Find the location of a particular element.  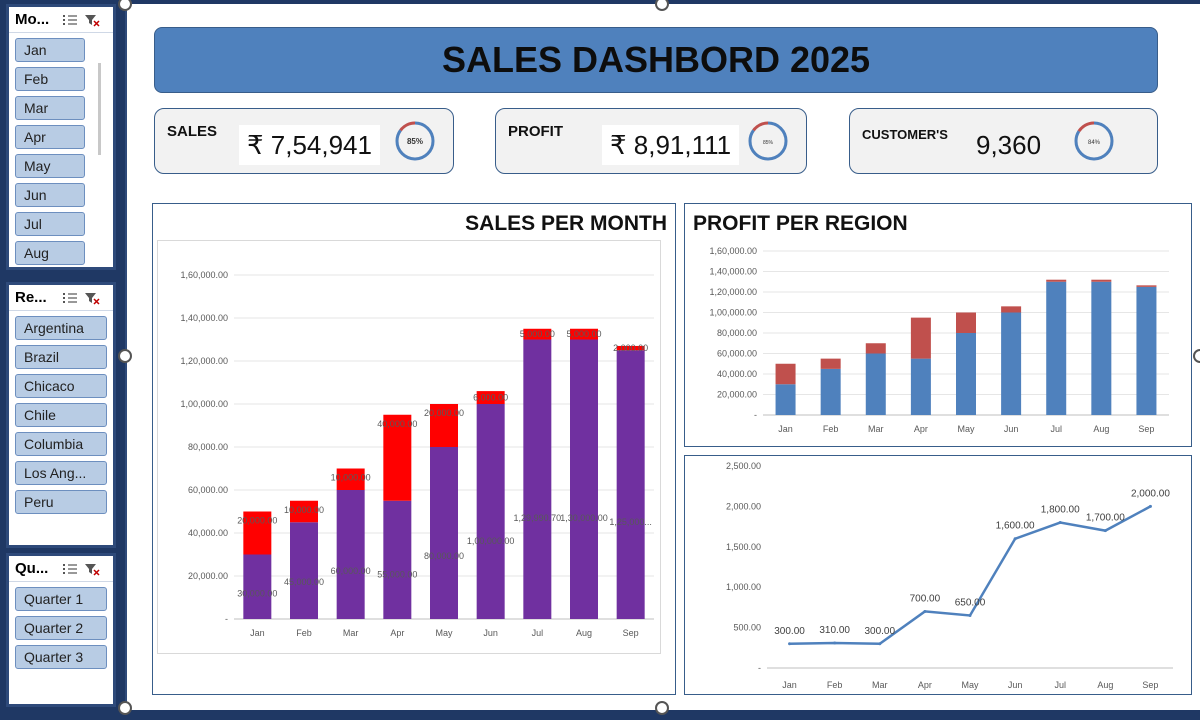

x-tick-label: Sep is located at coordinates (631, 633).